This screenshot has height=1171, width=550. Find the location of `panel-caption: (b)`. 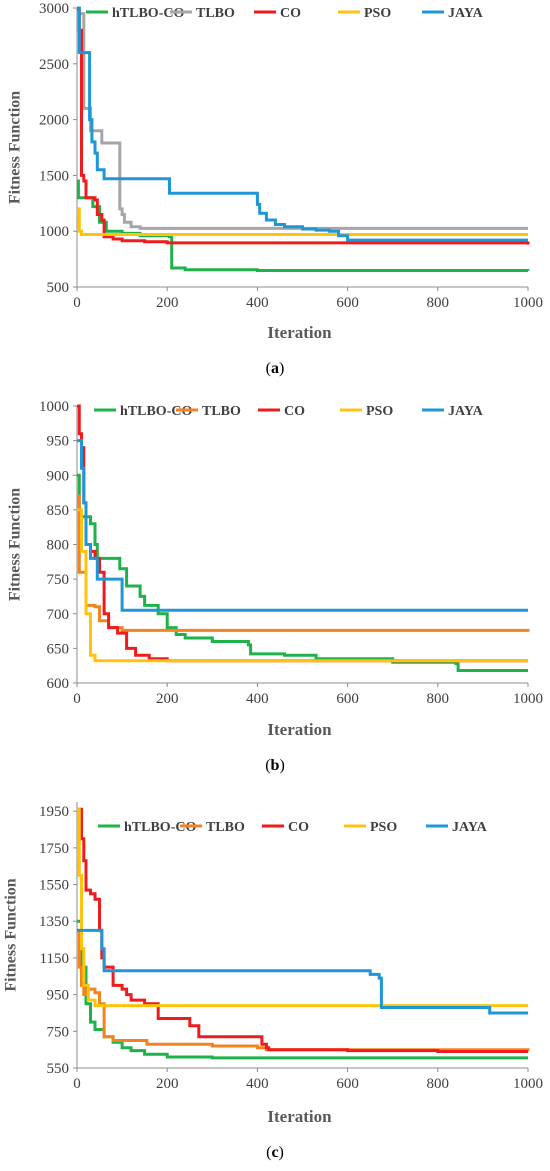

panel-caption: (b) is located at coordinates (275, 765).